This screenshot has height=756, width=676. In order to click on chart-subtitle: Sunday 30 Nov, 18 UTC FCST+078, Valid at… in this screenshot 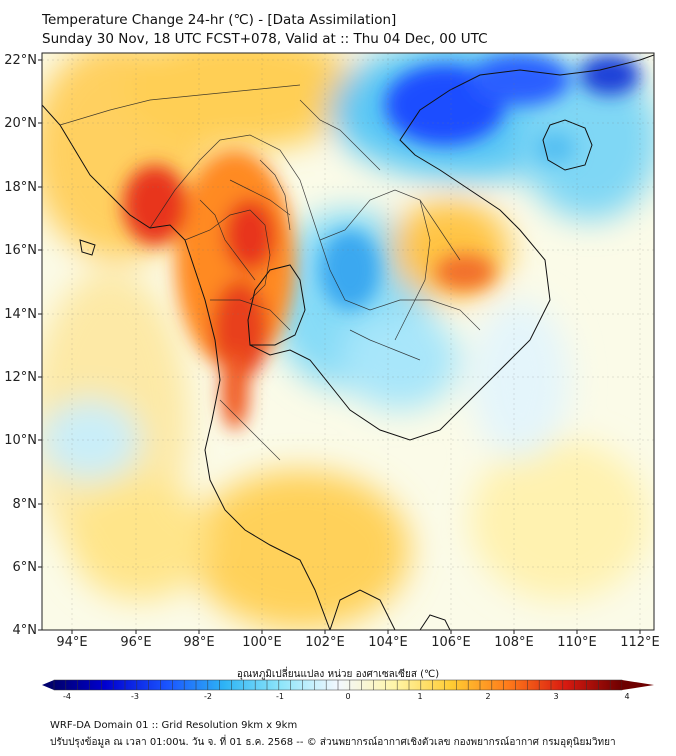, I will do `click(265, 39)`.